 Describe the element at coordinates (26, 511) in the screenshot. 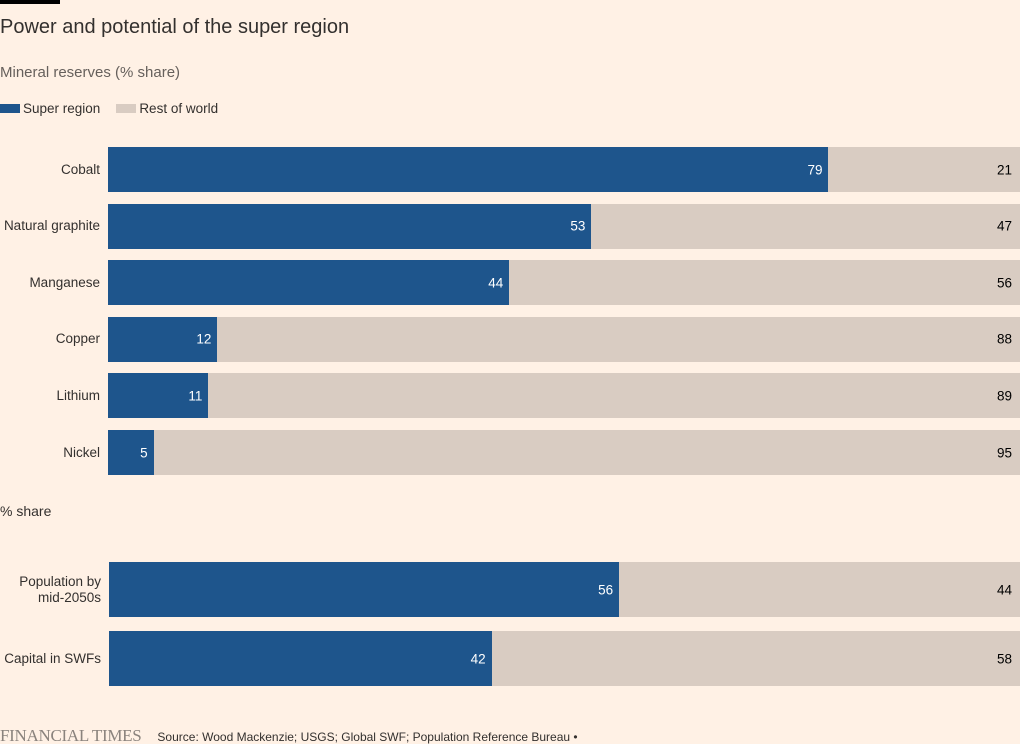

I see `chart2-subtitle: % share` at that location.